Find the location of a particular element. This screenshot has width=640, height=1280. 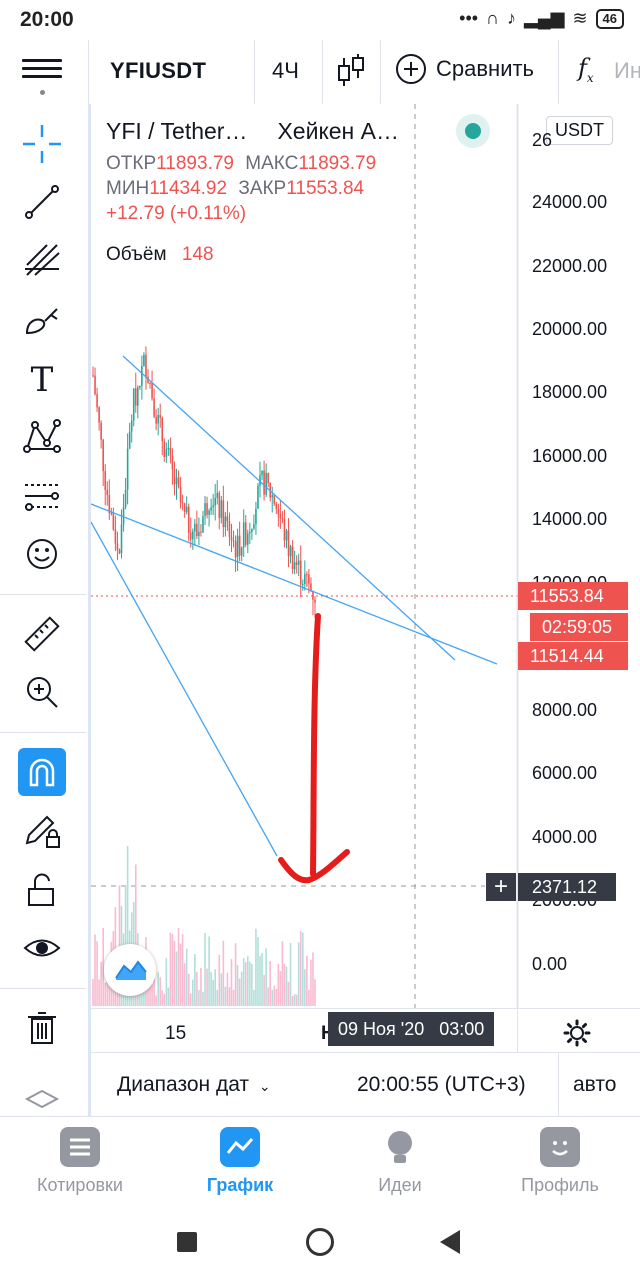

volume-value: 148 is located at coordinates (197, 254).